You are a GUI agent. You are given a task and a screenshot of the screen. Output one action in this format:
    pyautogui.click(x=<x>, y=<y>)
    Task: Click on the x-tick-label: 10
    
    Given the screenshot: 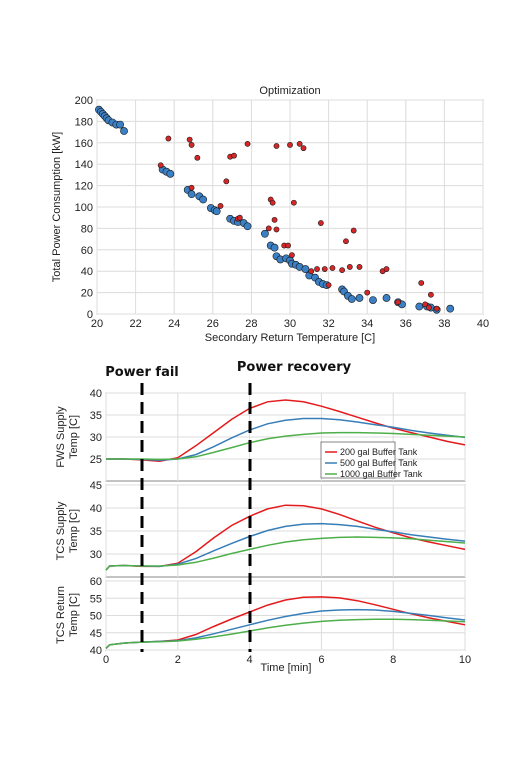 What is the action you would take?
    pyautogui.click(x=465, y=660)
    